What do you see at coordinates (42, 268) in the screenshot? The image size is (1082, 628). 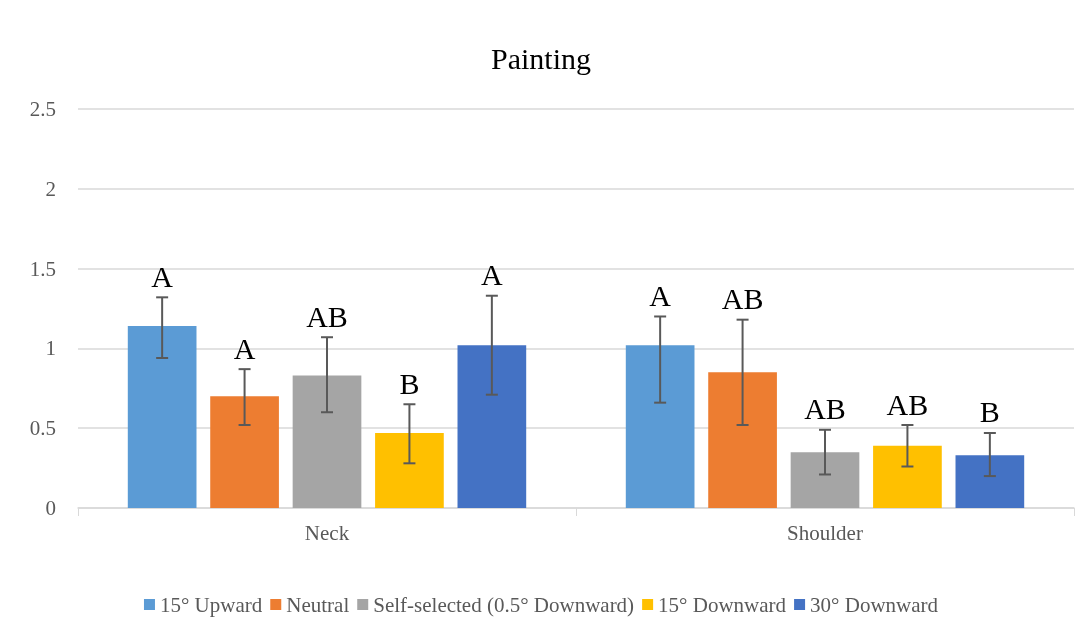 I see `y-tick-label: 1.5` at bounding box center [42, 268].